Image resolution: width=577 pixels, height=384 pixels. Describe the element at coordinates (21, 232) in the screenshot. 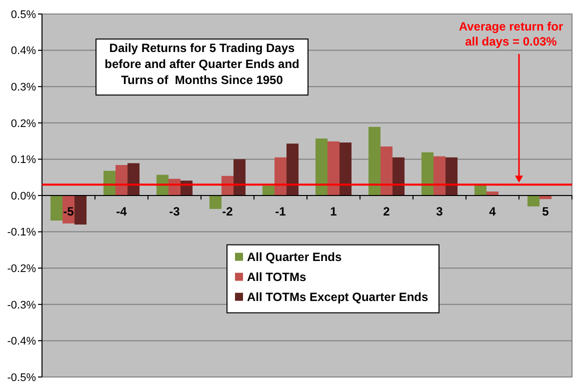

I see `y-tick-label: -0.1%` at that location.